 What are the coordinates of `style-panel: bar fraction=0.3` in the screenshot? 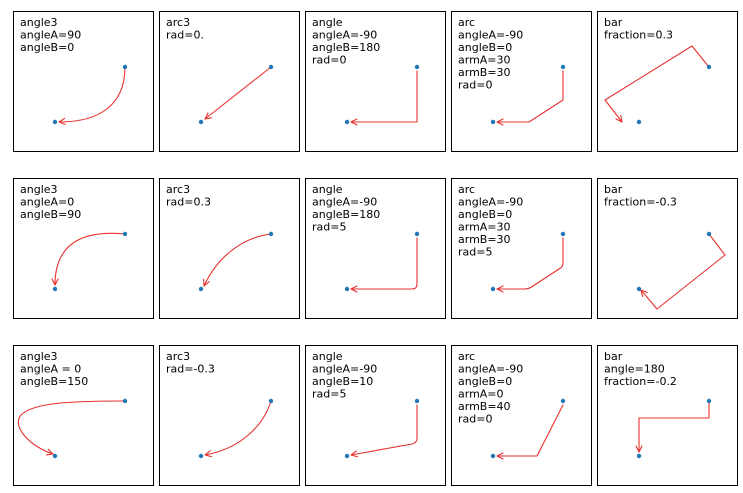 It's located at (667, 81).